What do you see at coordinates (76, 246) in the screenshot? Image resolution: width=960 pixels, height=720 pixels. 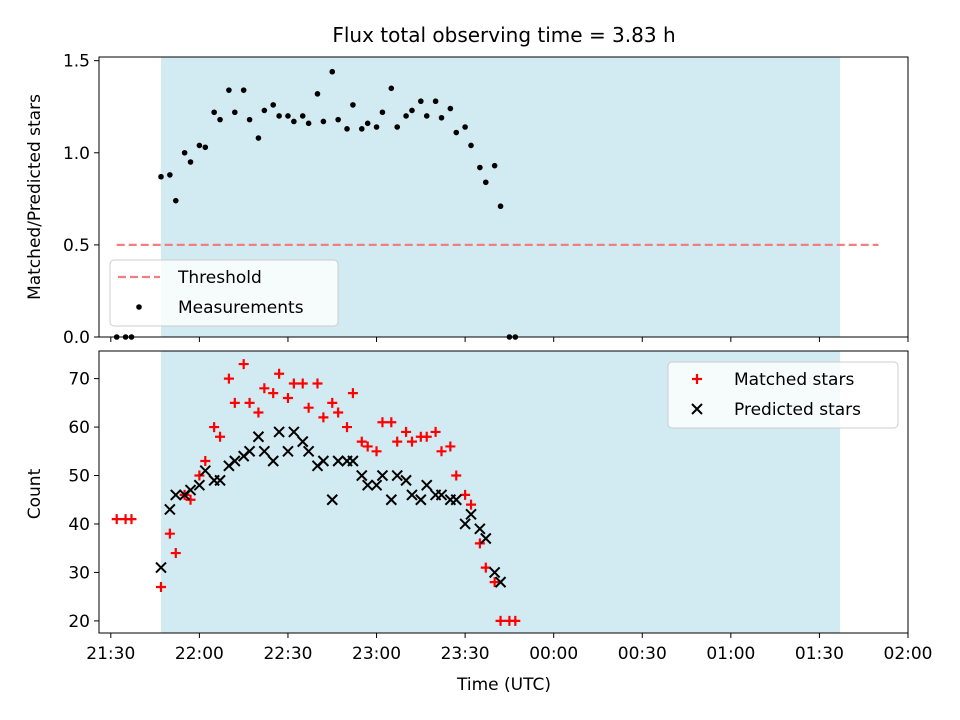 I see `y-tick-label: 0.5` at bounding box center [76, 246].